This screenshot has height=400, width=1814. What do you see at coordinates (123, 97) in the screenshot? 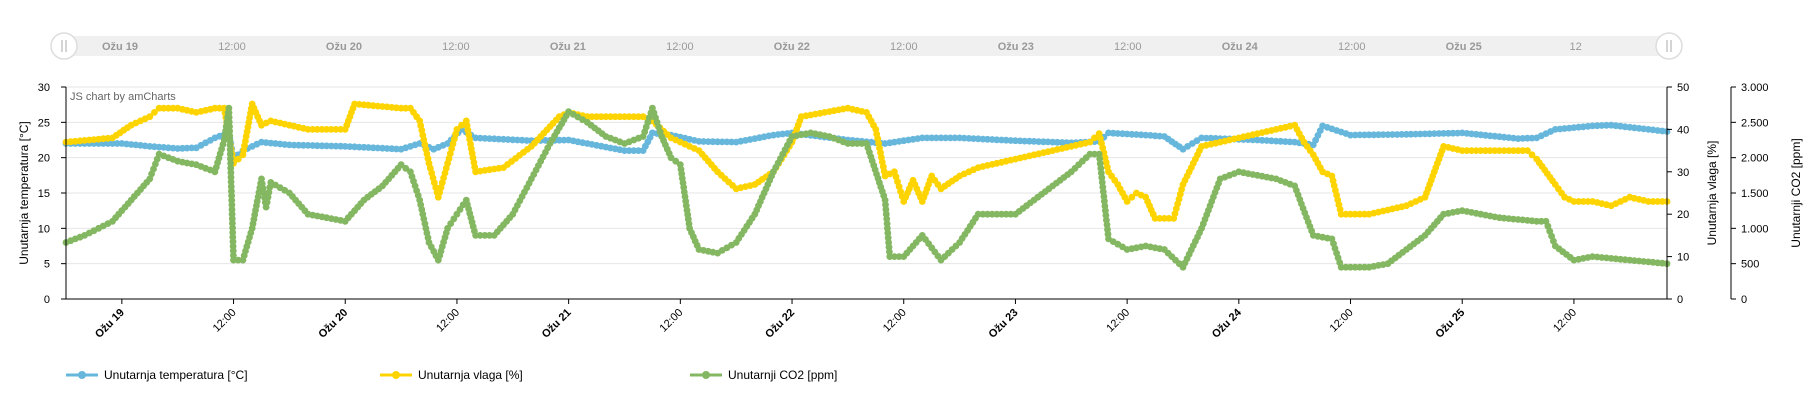
I see `chart-credits: JS chart by amCharts` at bounding box center [123, 97].